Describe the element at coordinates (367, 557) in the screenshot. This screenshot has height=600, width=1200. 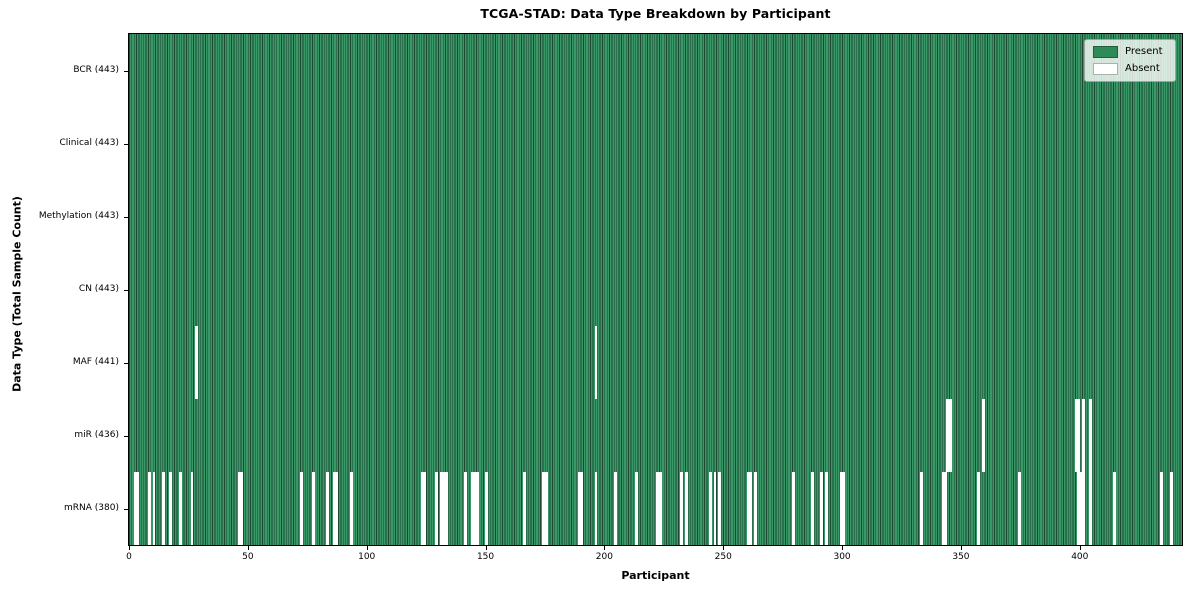
I see `x-tick-label: 100` at that location.